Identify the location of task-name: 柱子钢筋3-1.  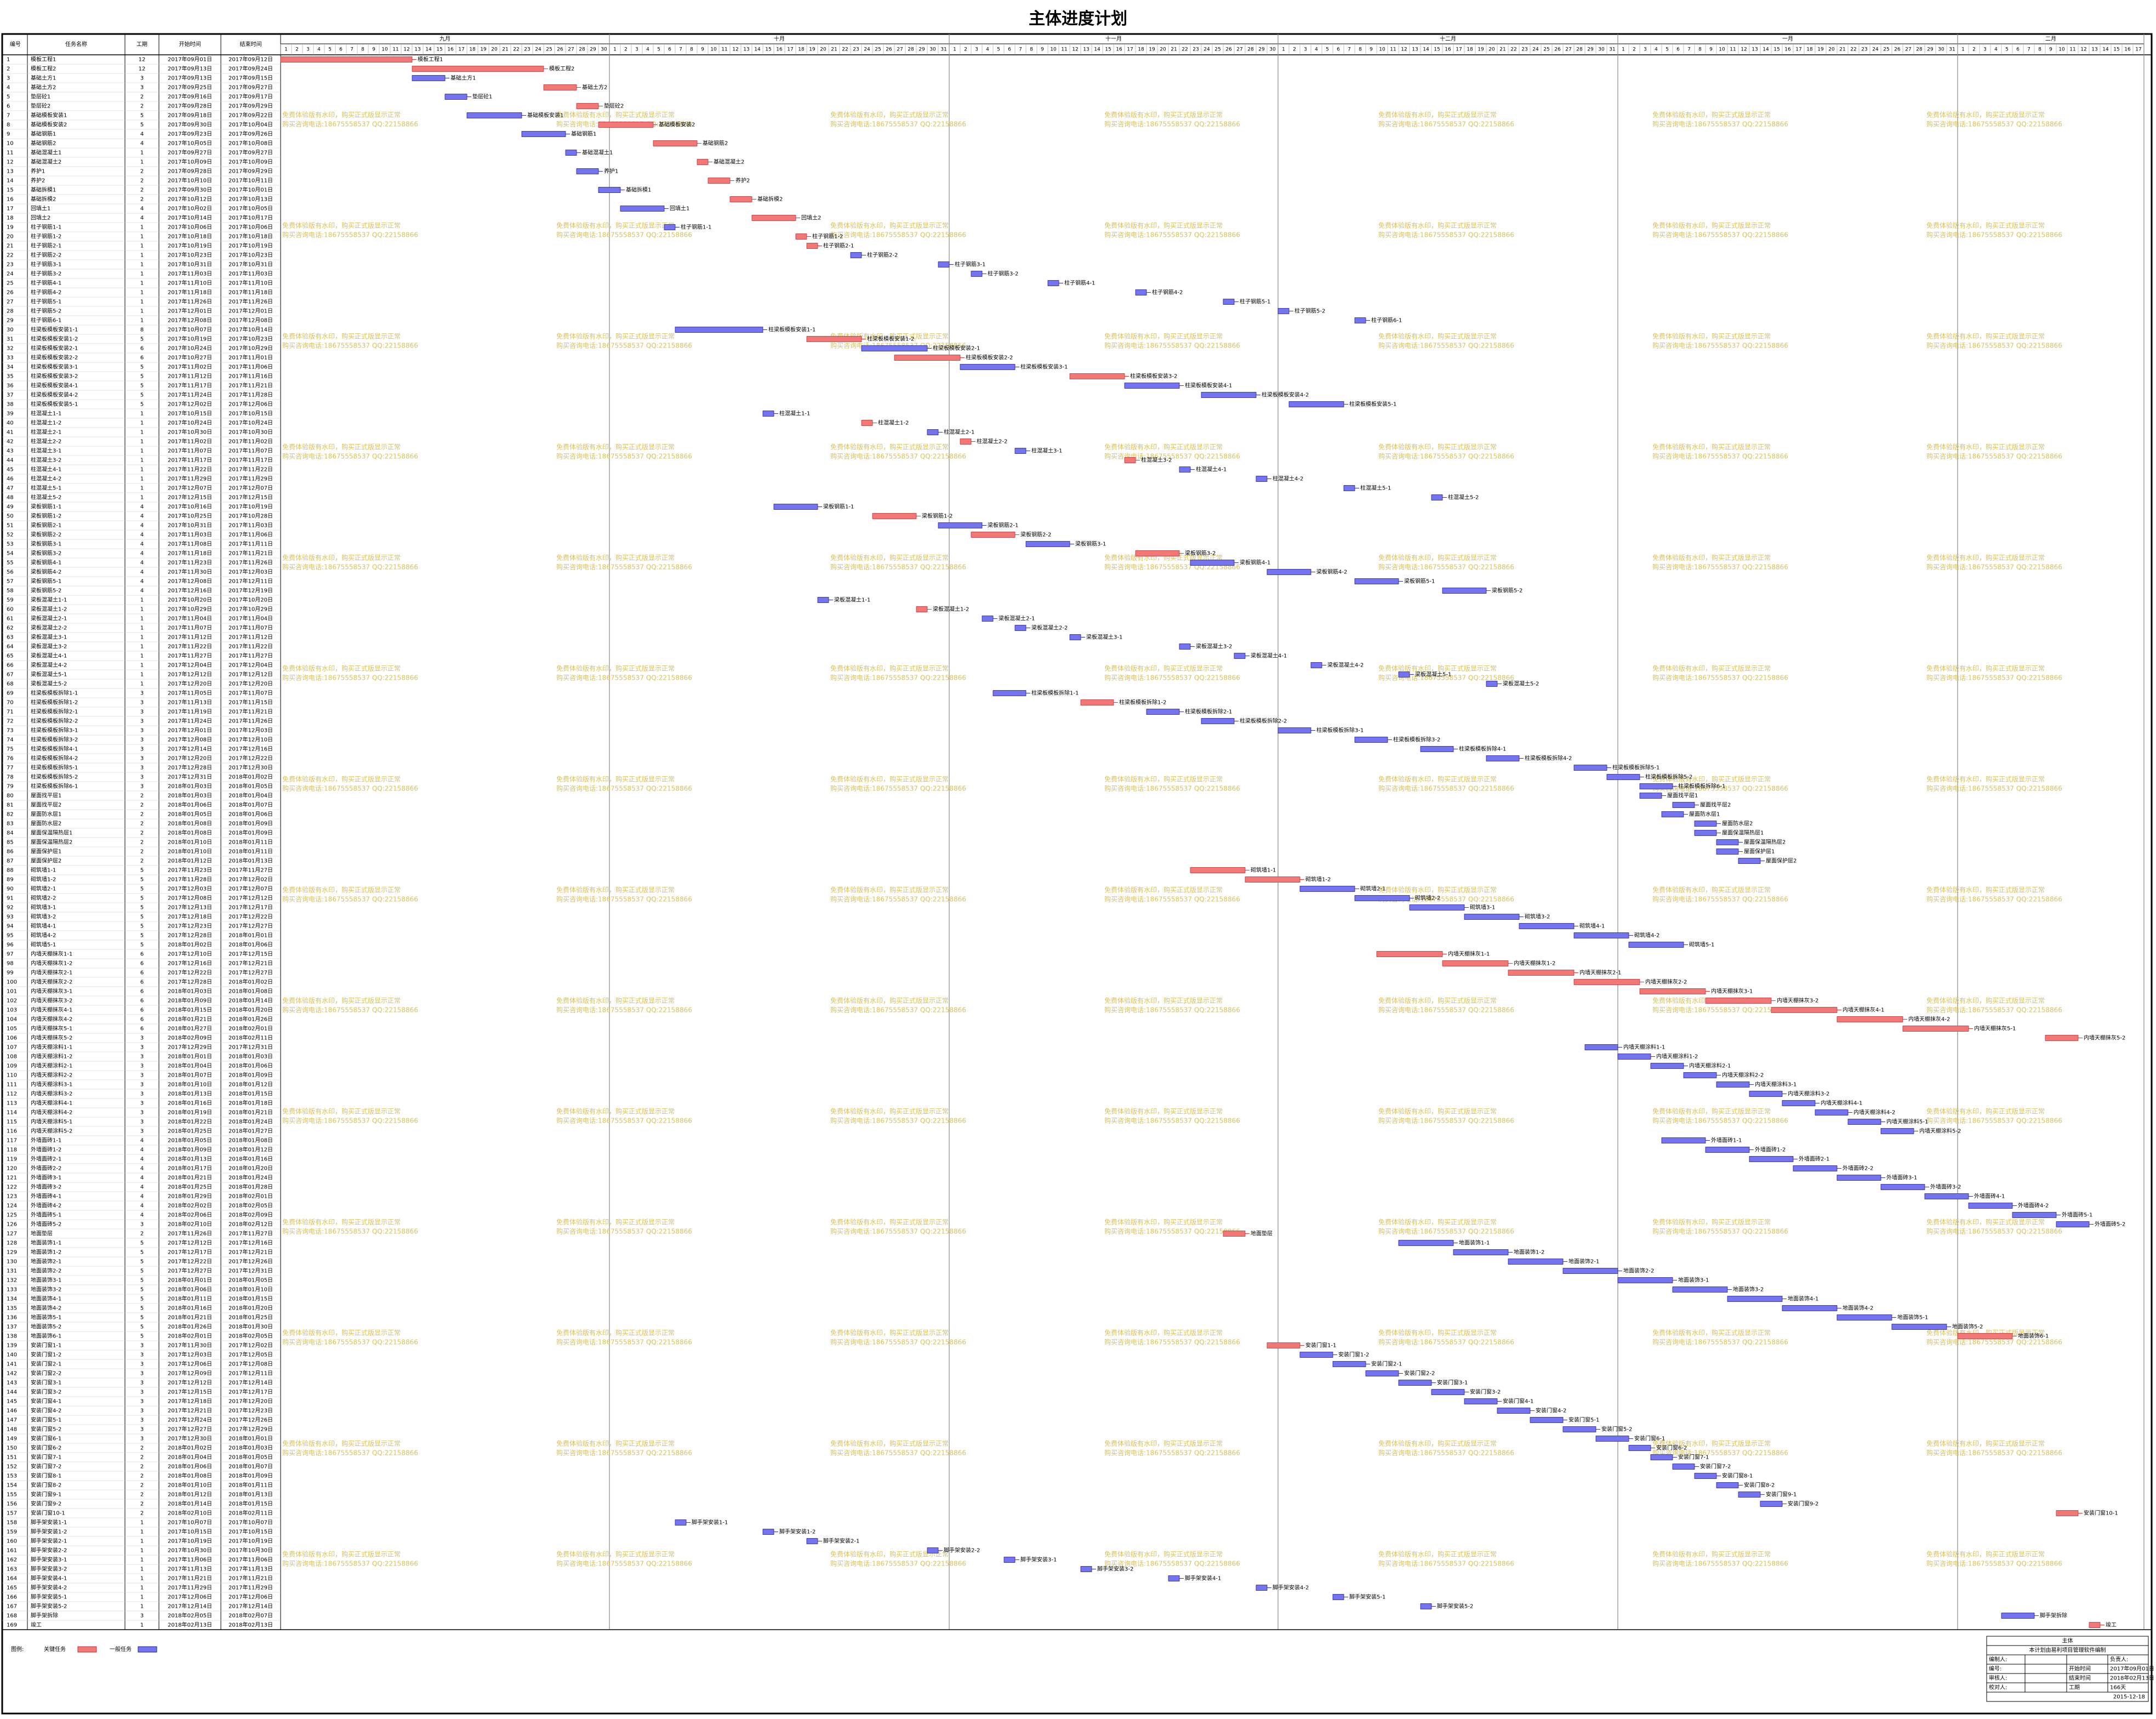
(46, 264).